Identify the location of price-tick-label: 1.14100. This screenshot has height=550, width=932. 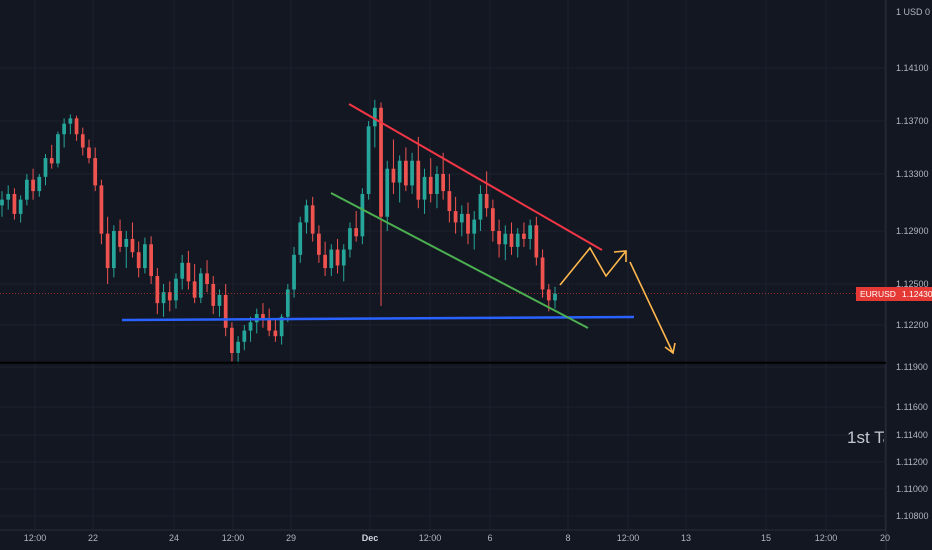
(912, 68).